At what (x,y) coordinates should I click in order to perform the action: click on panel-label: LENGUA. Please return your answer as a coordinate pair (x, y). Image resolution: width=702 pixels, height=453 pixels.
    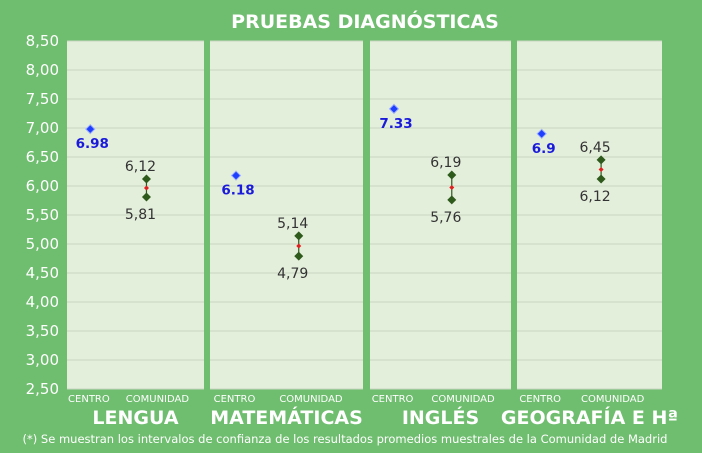
    Looking at the image, I should click on (135, 418).